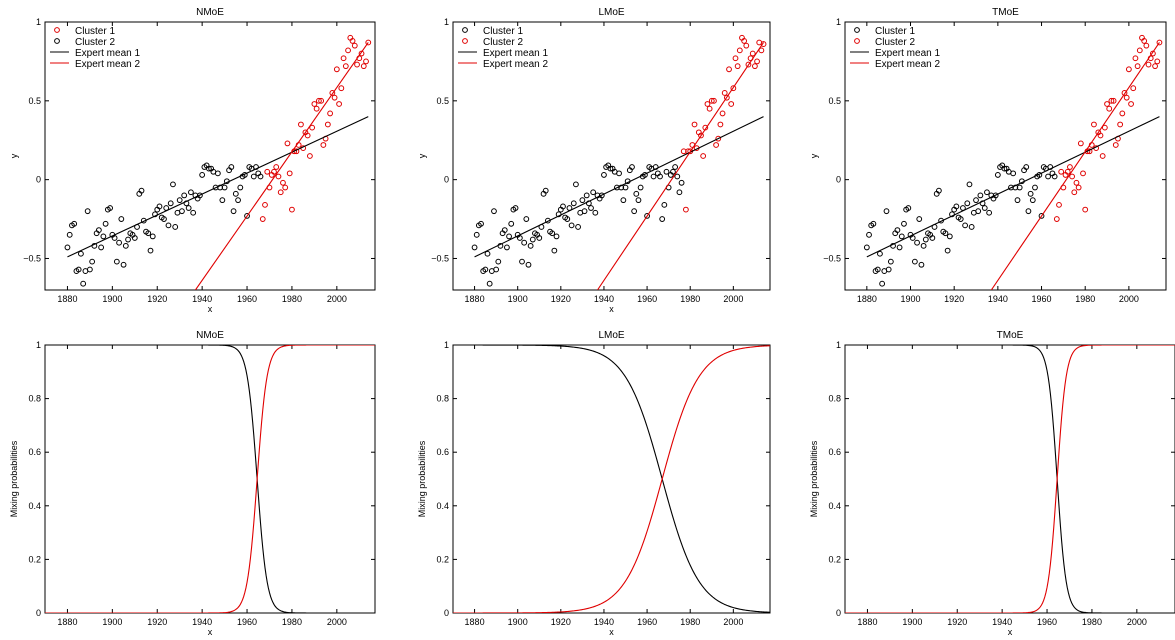  What do you see at coordinates (604, 299) in the screenshot?
I see `x-tick-label: 1940` at bounding box center [604, 299].